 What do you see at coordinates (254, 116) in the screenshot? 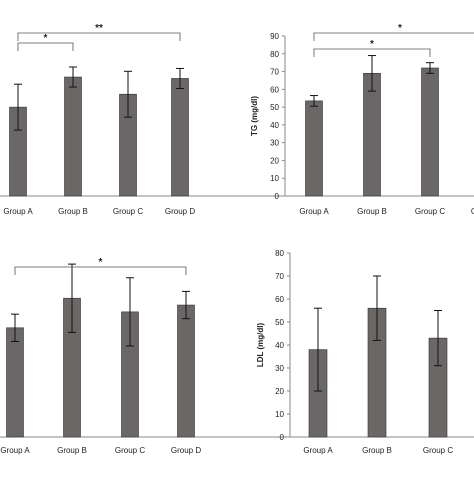
I see `y-axis-title: TG (mg/dl)` at bounding box center [254, 116].